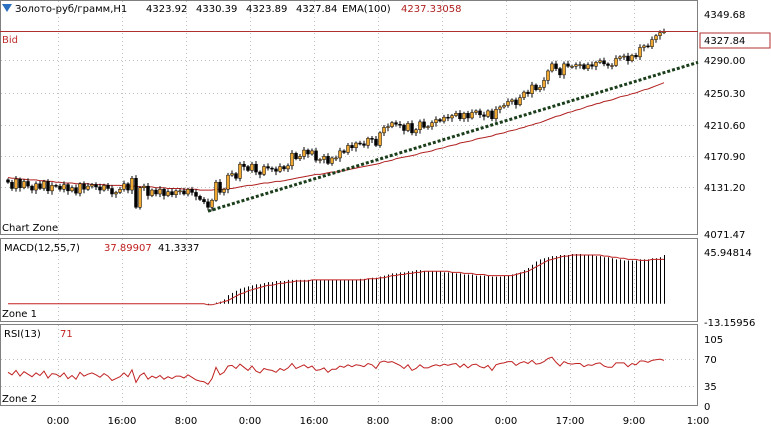  What do you see at coordinates (724, 61) in the screenshot?
I see `price-tick: 4290.00` at bounding box center [724, 61].